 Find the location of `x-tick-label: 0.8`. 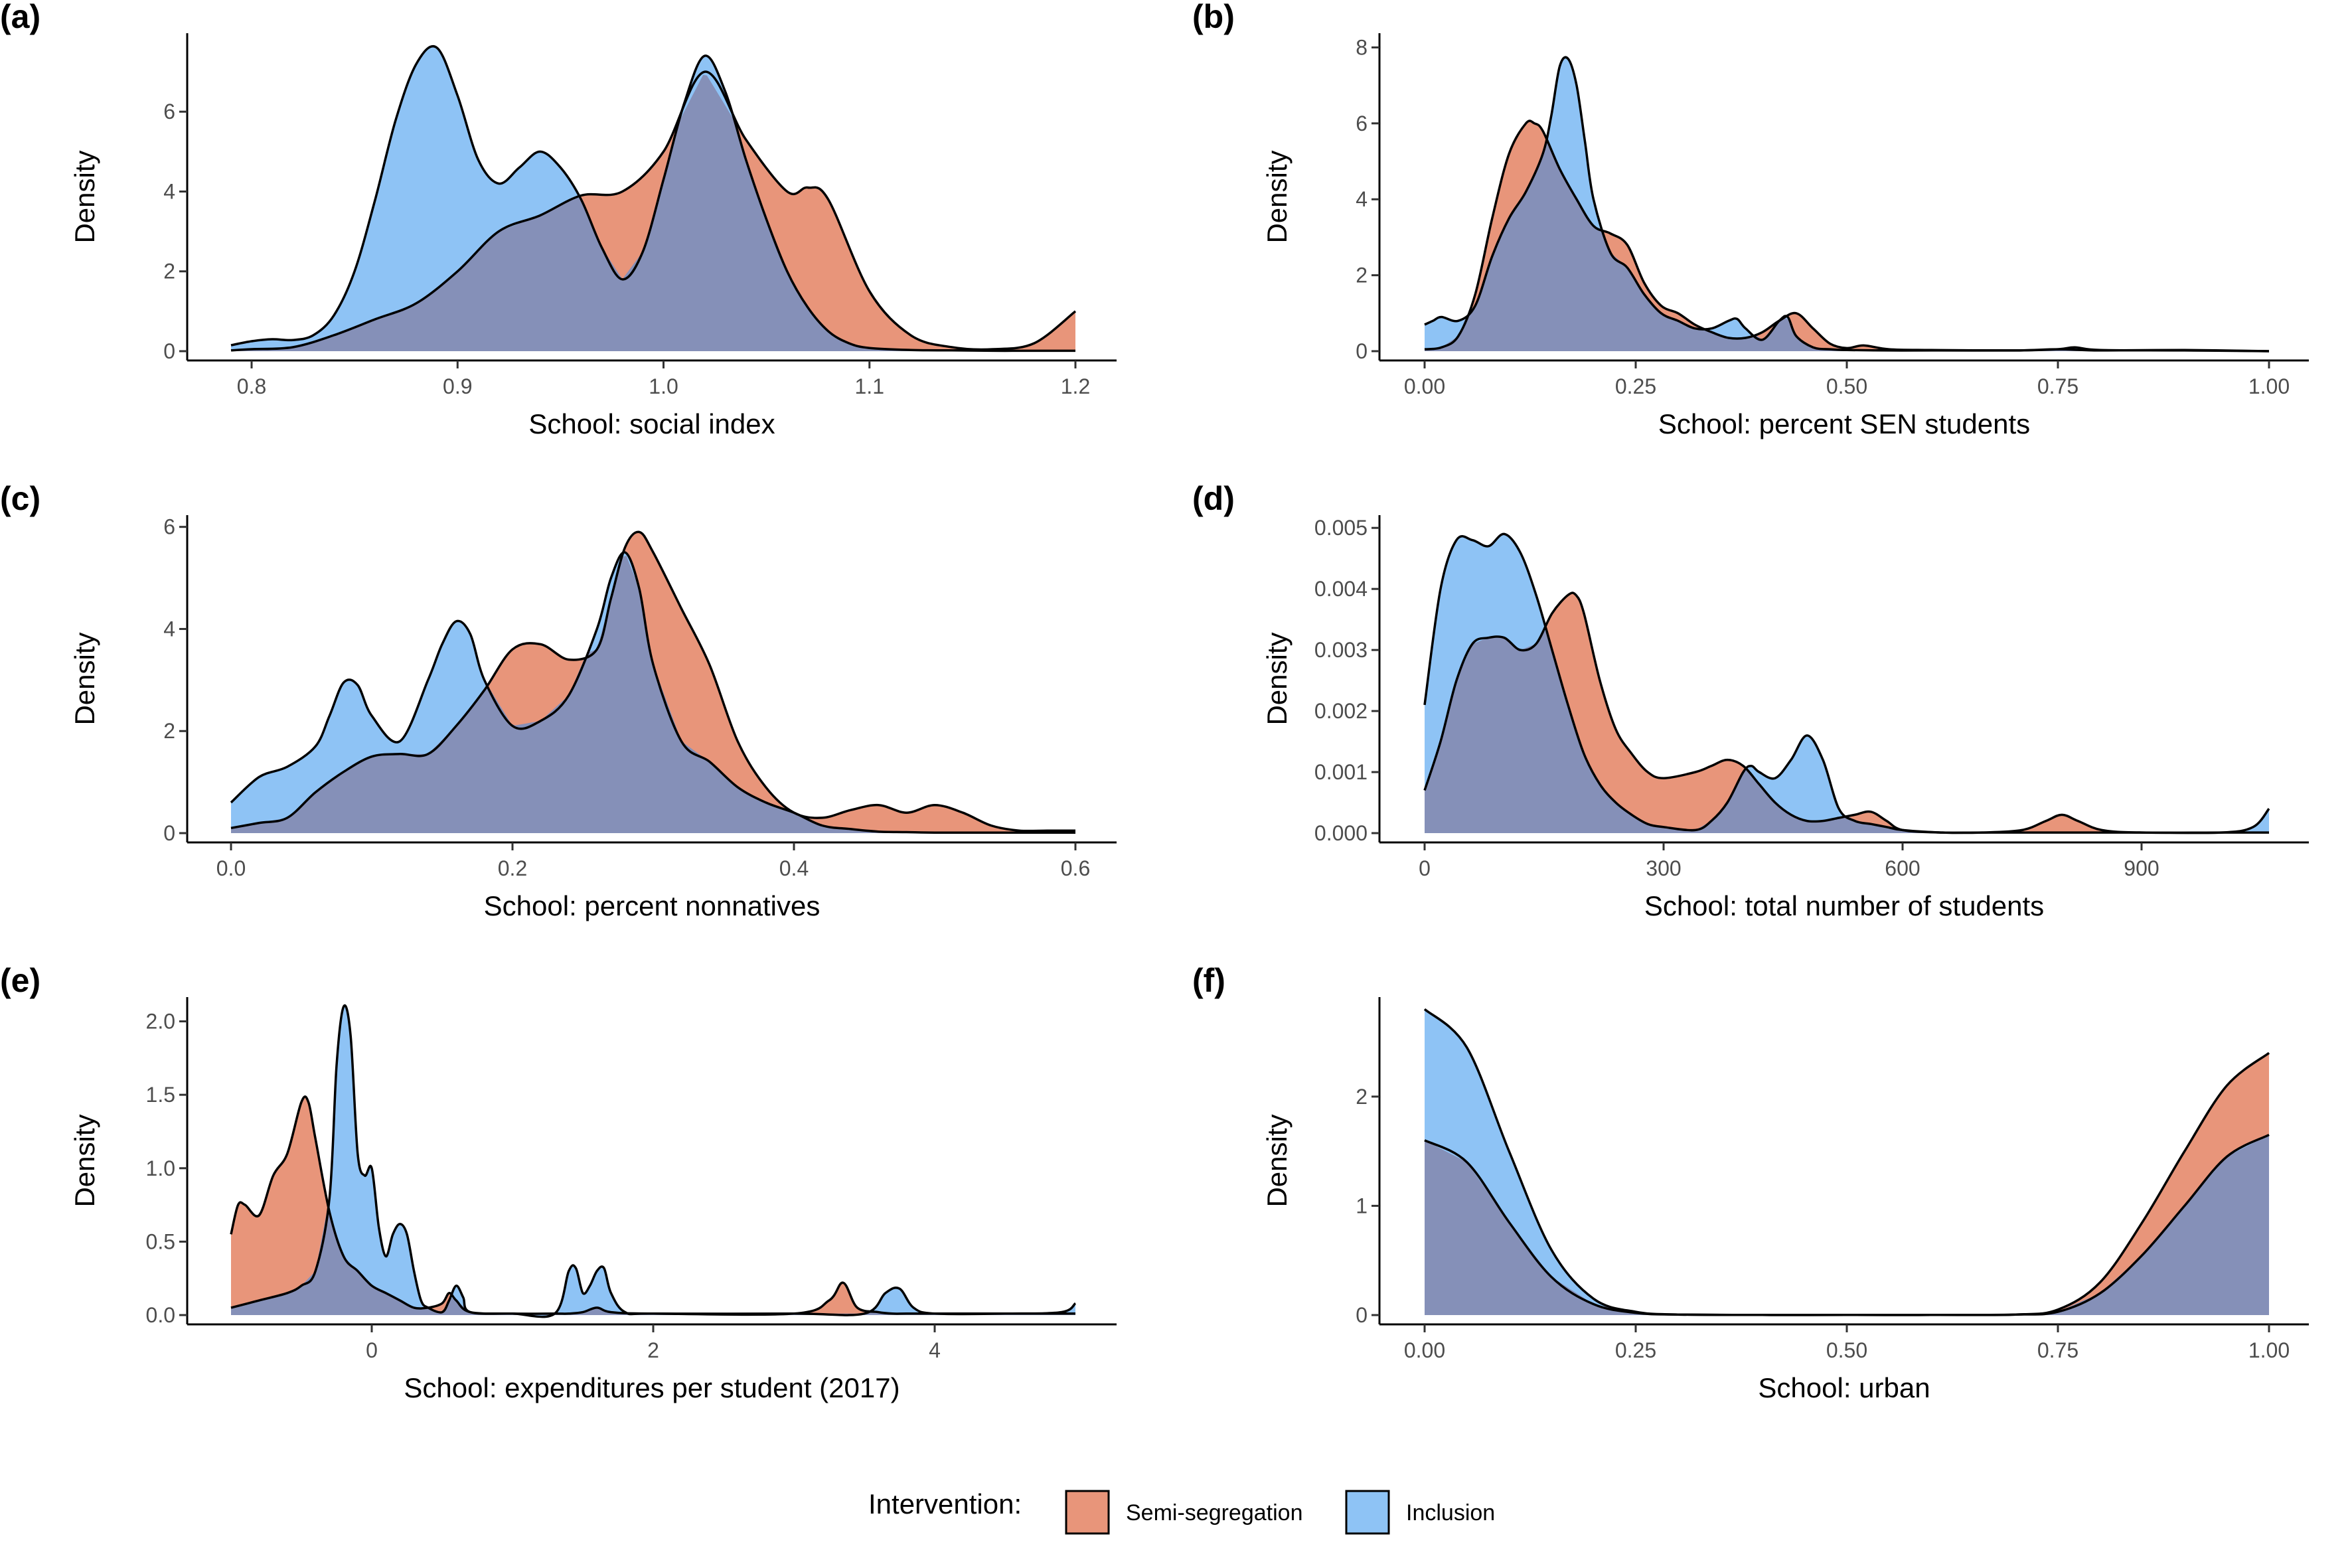

x-tick-label: 0.8 is located at coordinates (252, 386).